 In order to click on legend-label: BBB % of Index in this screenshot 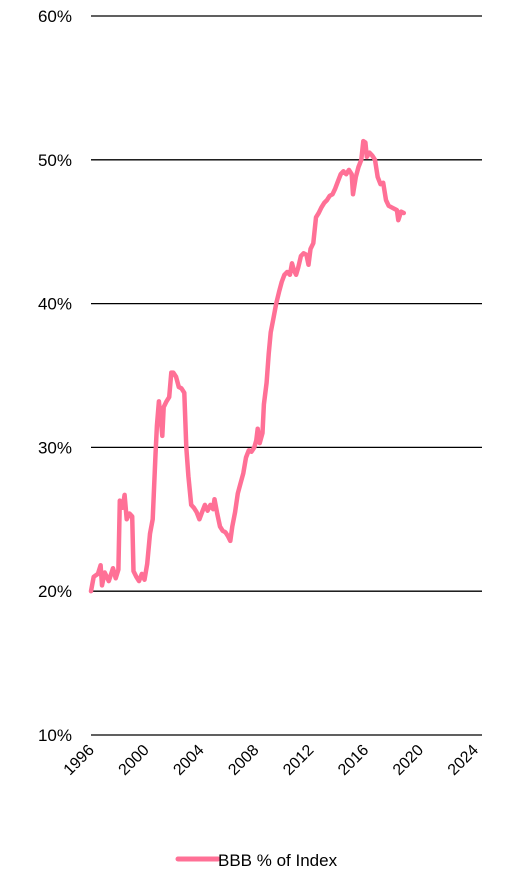, I will do `click(278, 860)`.